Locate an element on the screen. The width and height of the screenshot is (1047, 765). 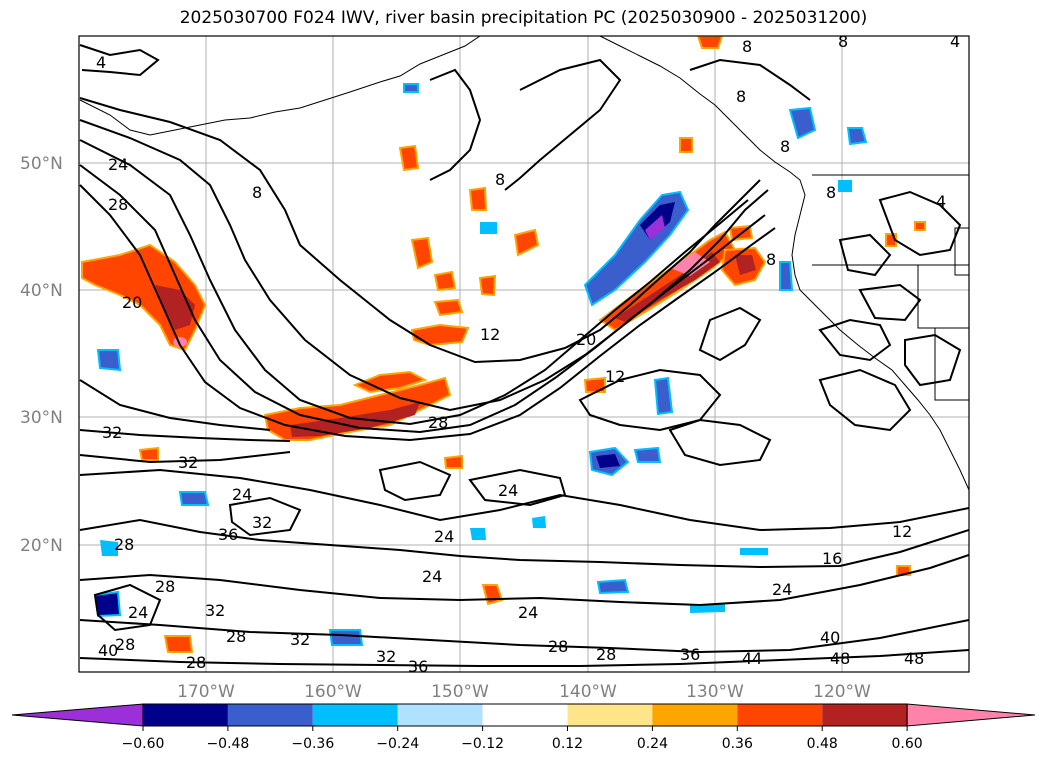
colorbar-tick-label: 0.36 is located at coordinates (737, 744).